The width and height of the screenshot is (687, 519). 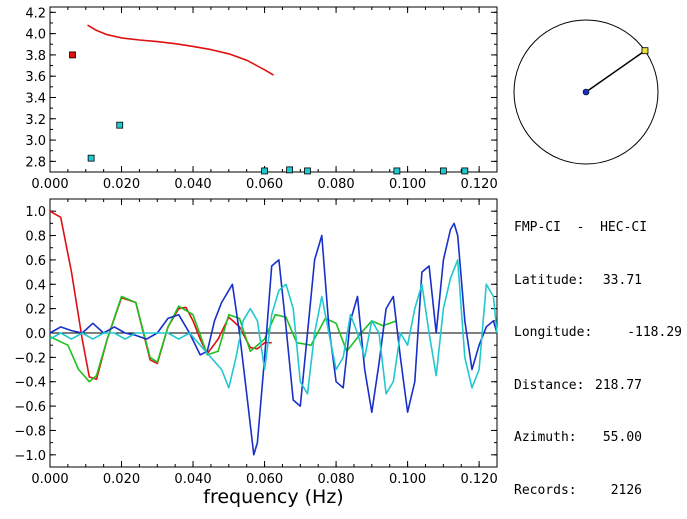 I want to click on y-tick-label: 3.4, so click(x=35, y=98).